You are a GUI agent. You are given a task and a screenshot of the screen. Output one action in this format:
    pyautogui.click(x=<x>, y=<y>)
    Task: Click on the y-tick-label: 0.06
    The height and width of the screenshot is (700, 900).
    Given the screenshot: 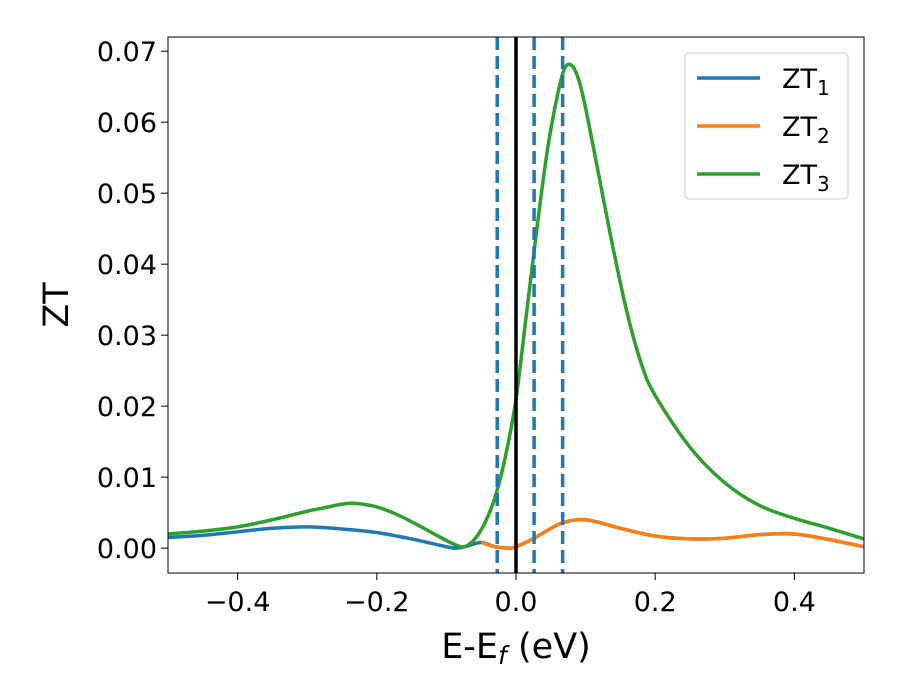 What is the action you would take?
    pyautogui.click(x=127, y=123)
    